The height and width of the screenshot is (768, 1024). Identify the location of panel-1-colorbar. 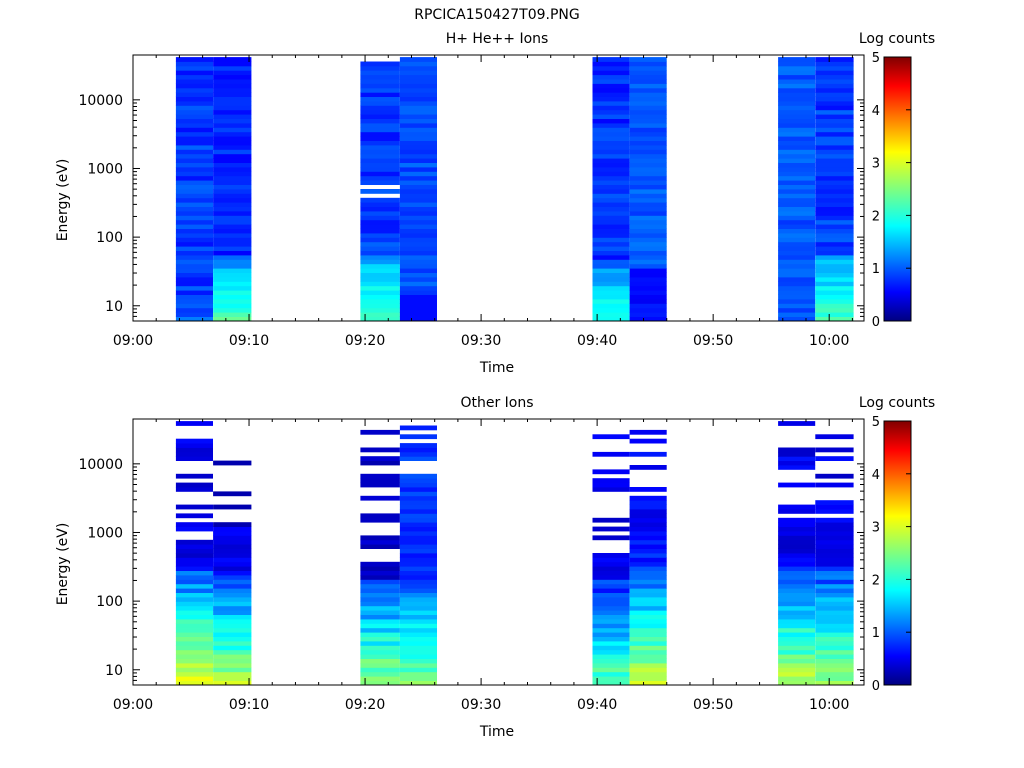
(897, 189).